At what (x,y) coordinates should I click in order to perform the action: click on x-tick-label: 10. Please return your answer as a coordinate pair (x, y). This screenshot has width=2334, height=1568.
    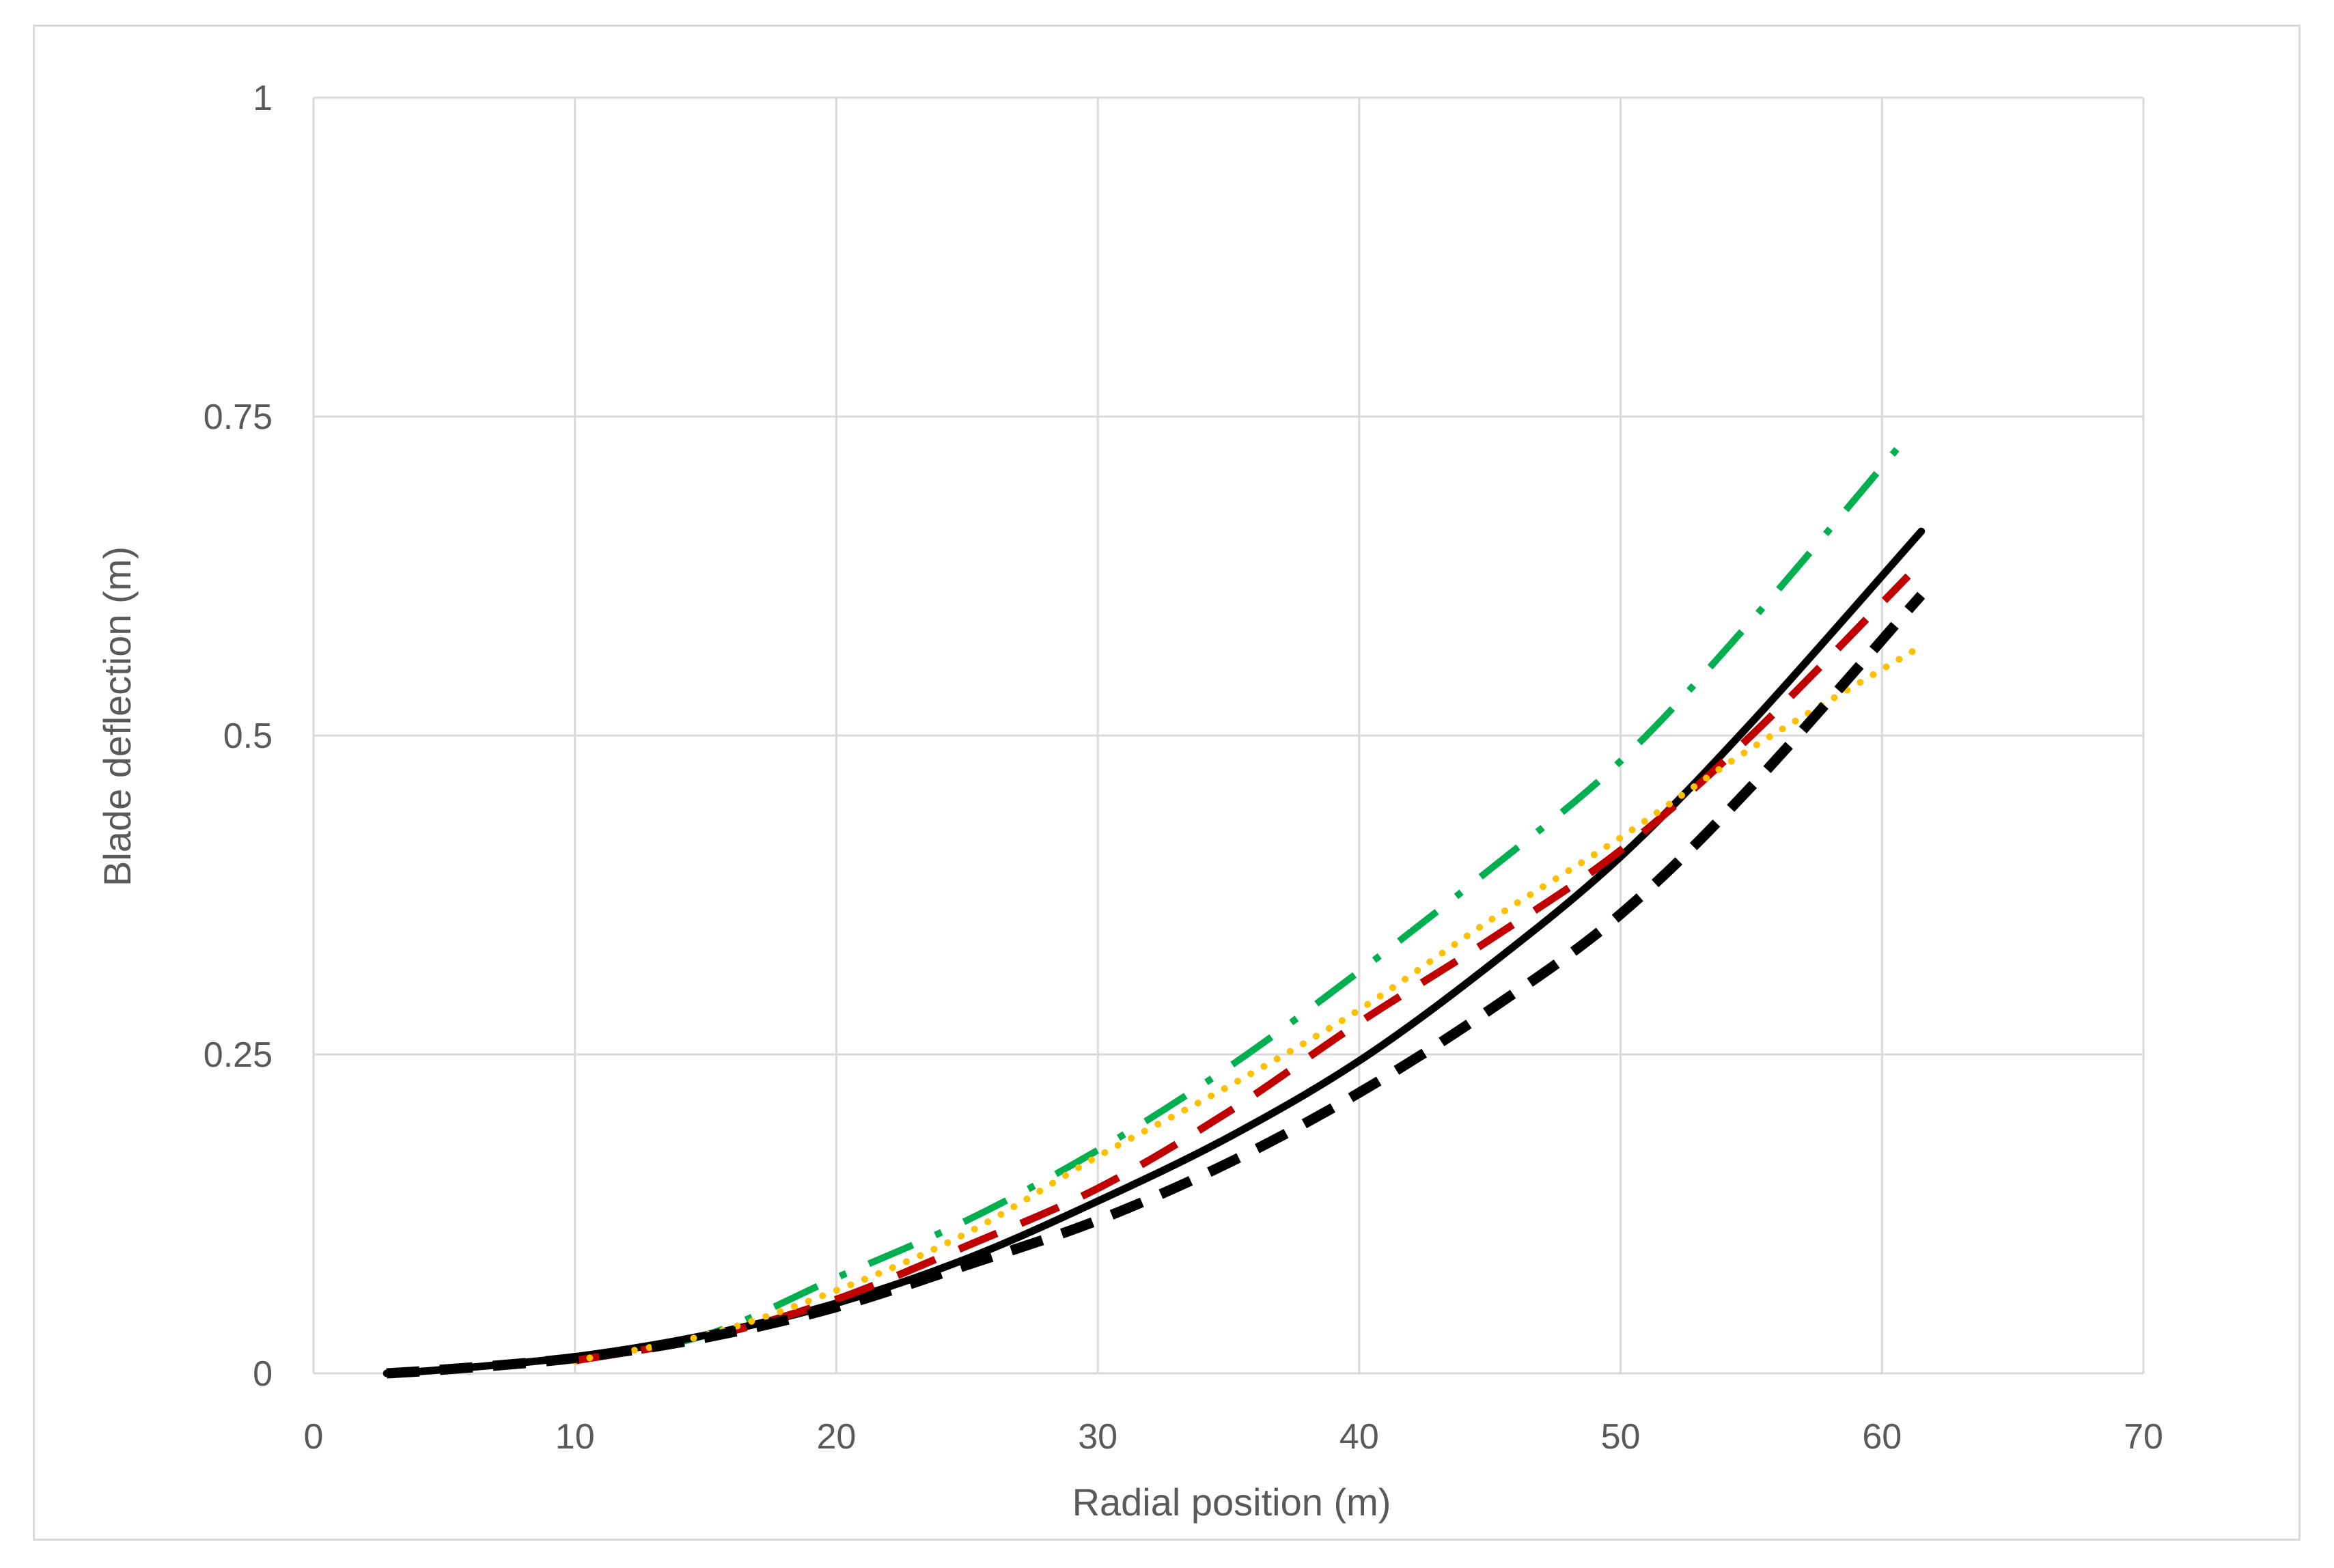
    Looking at the image, I should click on (575, 1437).